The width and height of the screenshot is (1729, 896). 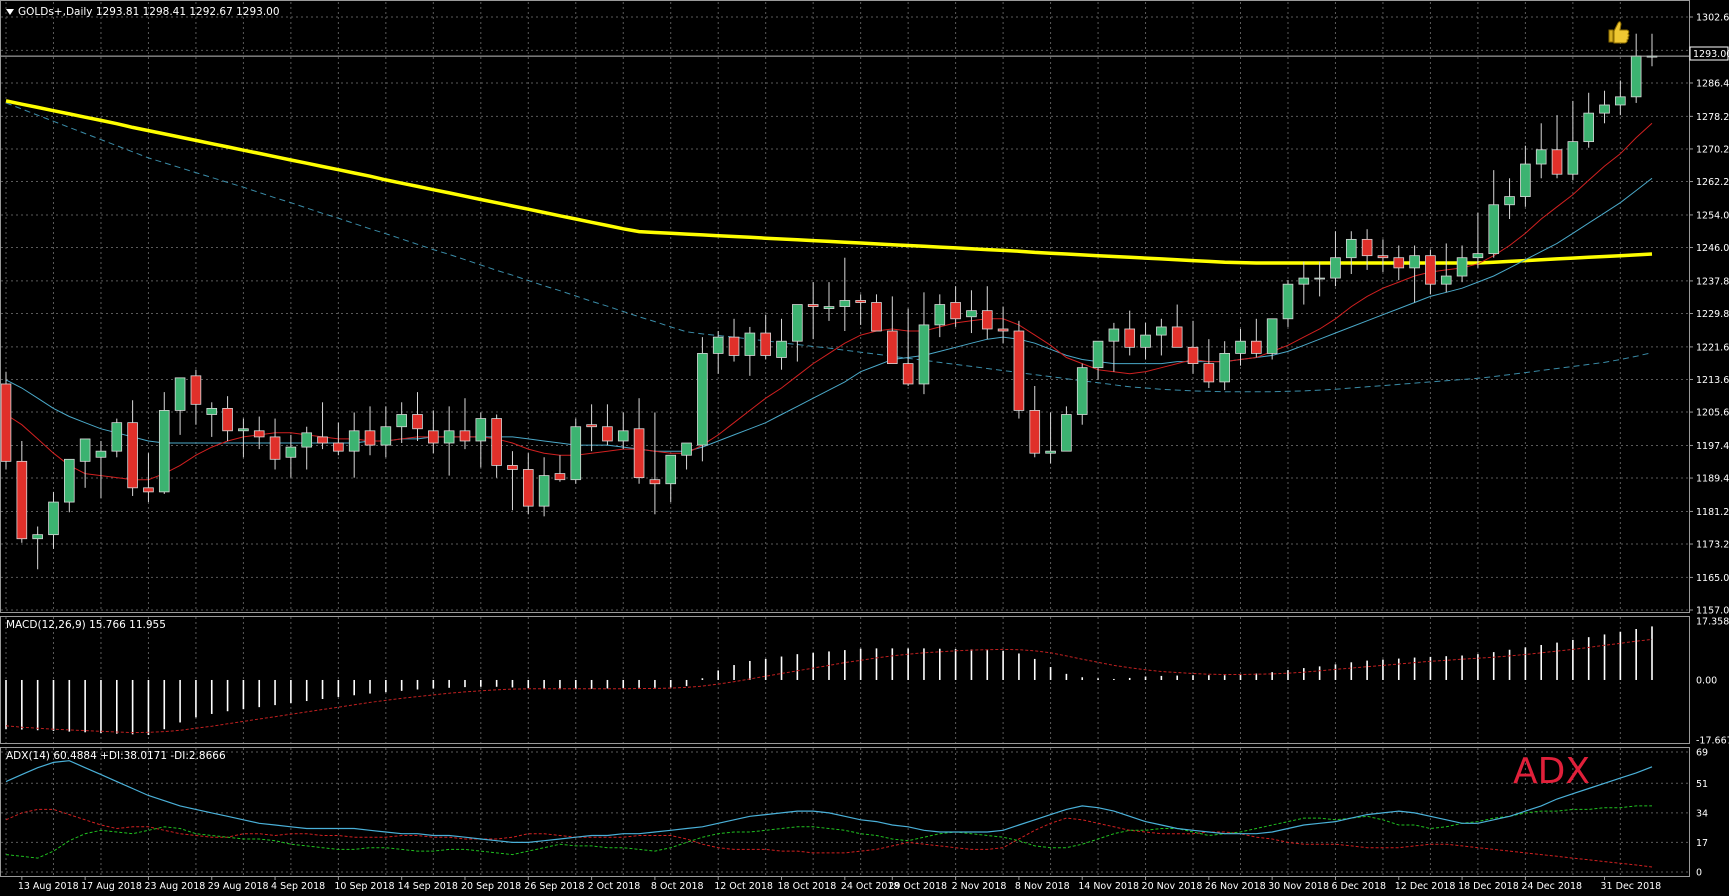 What do you see at coordinates (1712, 117) in the screenshot?
I see `price-y-tick-label: 1278.20` at bounding box center [1712, 117].